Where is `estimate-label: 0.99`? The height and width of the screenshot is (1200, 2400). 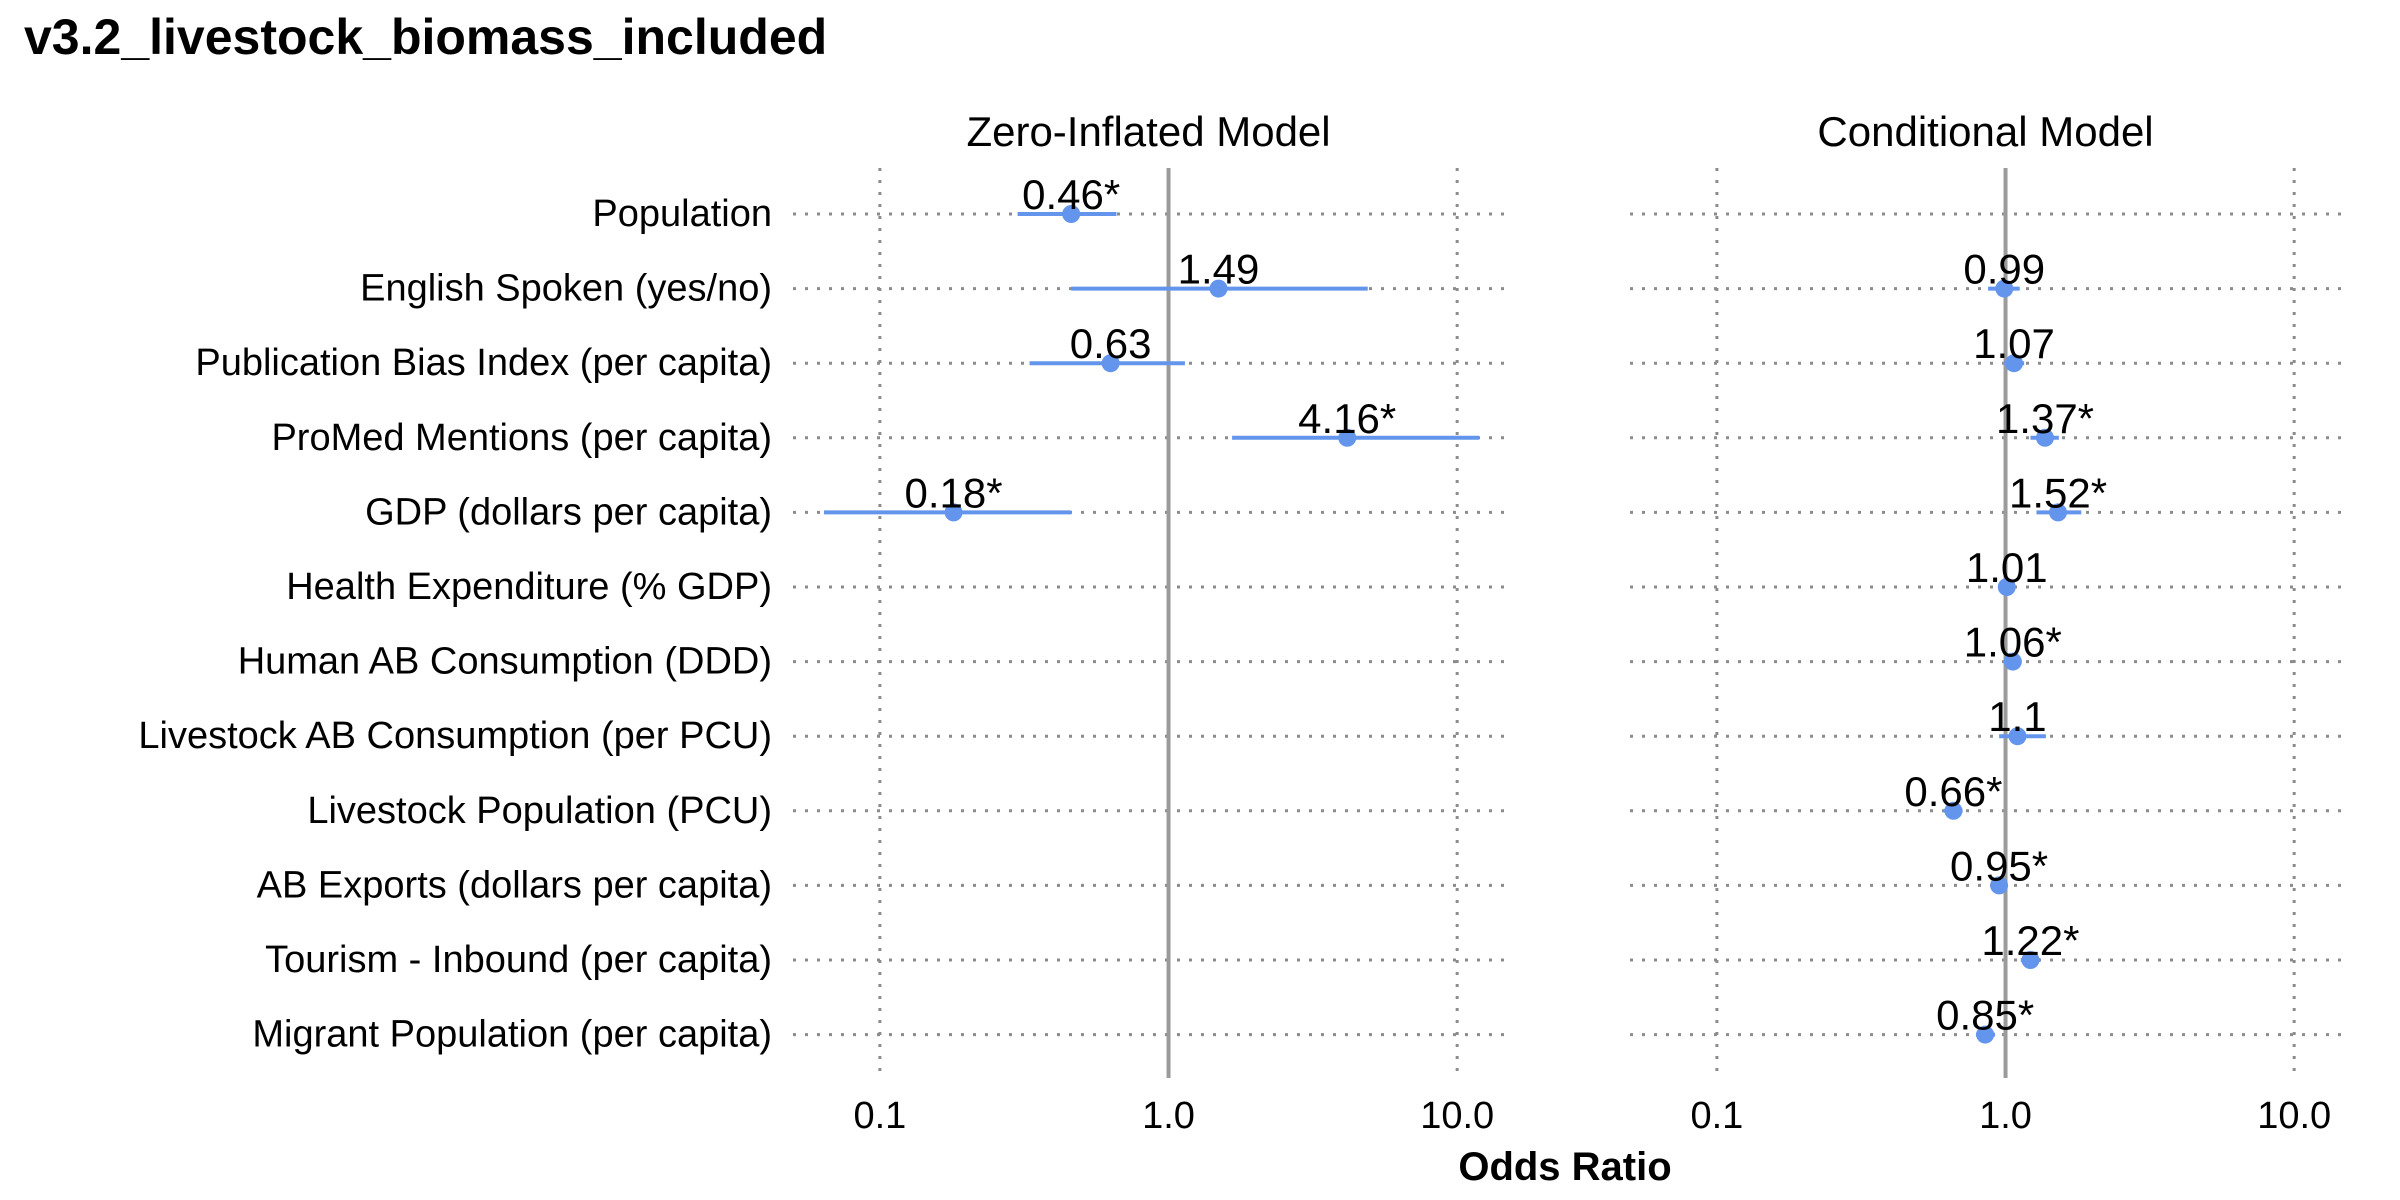
estimate-label: 0.99 is located at coordinates (2004, 269).